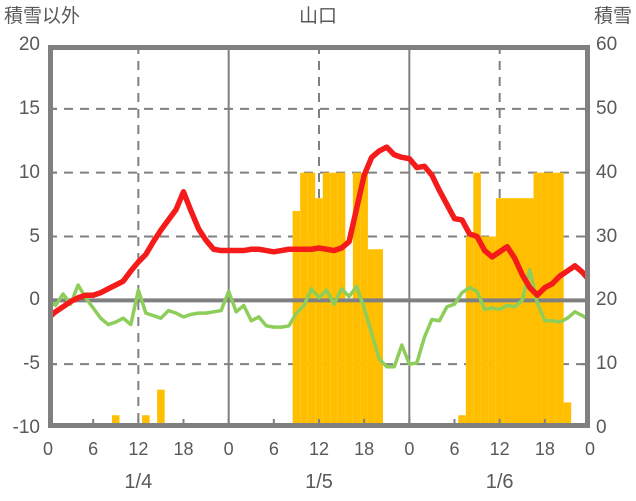  Describe the element at coordinates (612, 16) in the screenshot. I see `right-axis-unit-label: 積雪` at that location.